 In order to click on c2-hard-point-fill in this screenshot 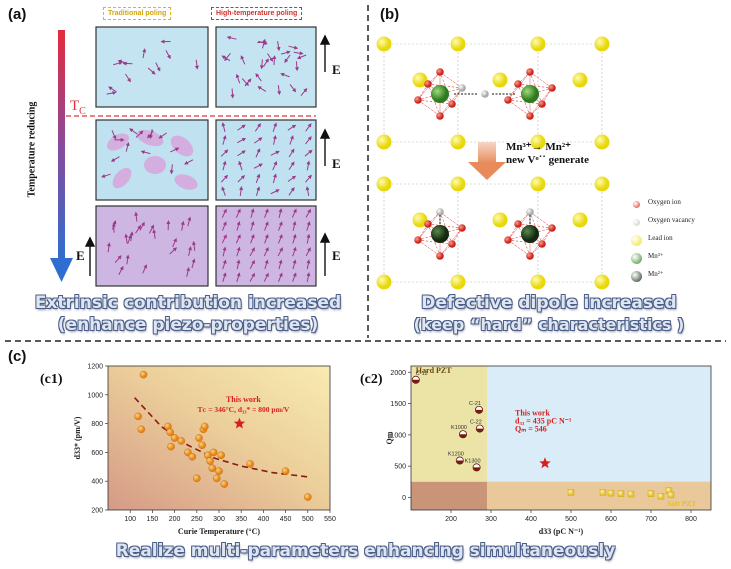, I will do `click(463, 436)`.